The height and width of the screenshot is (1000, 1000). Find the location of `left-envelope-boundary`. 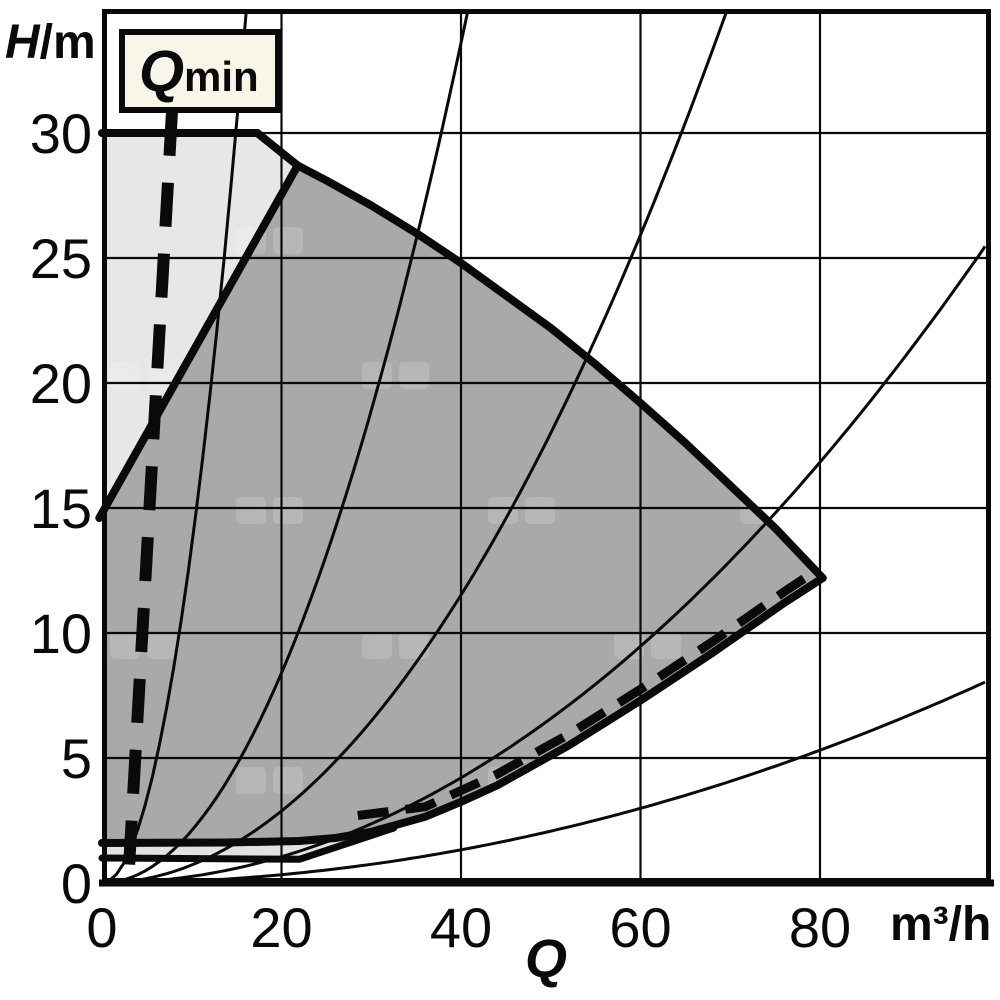

left-envelope-boundary is located at coordinates (198, 341).